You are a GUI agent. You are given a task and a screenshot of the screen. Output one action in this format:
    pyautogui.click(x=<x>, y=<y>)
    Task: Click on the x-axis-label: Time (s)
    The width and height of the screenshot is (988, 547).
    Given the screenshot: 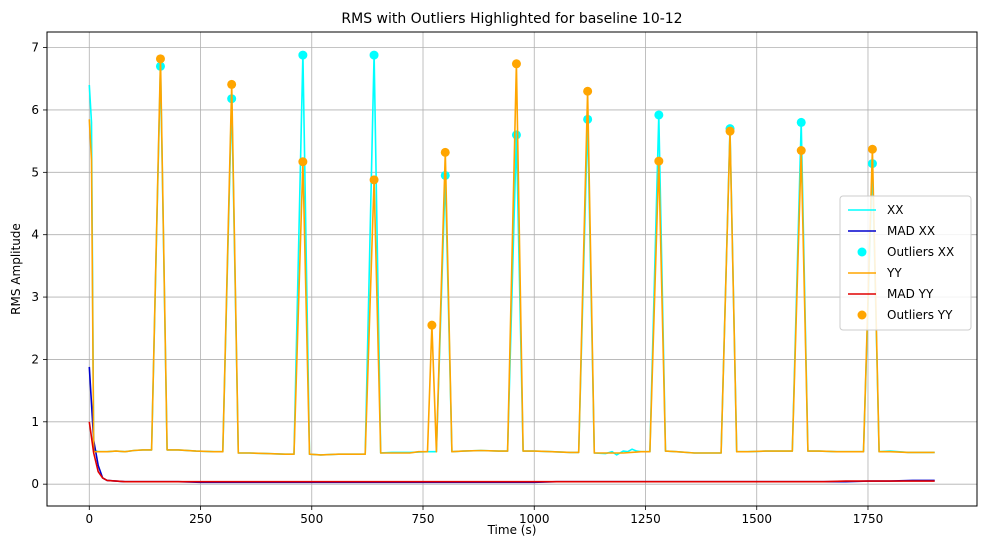 What is the action you would take?
    pyautogui.click(x=512, y=530)
    